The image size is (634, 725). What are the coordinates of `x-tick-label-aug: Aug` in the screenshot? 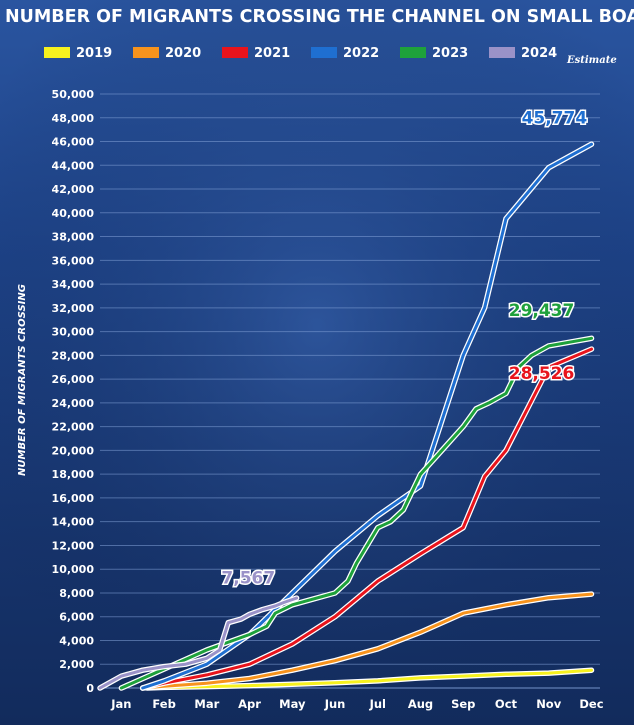 It's located at (420, 704).